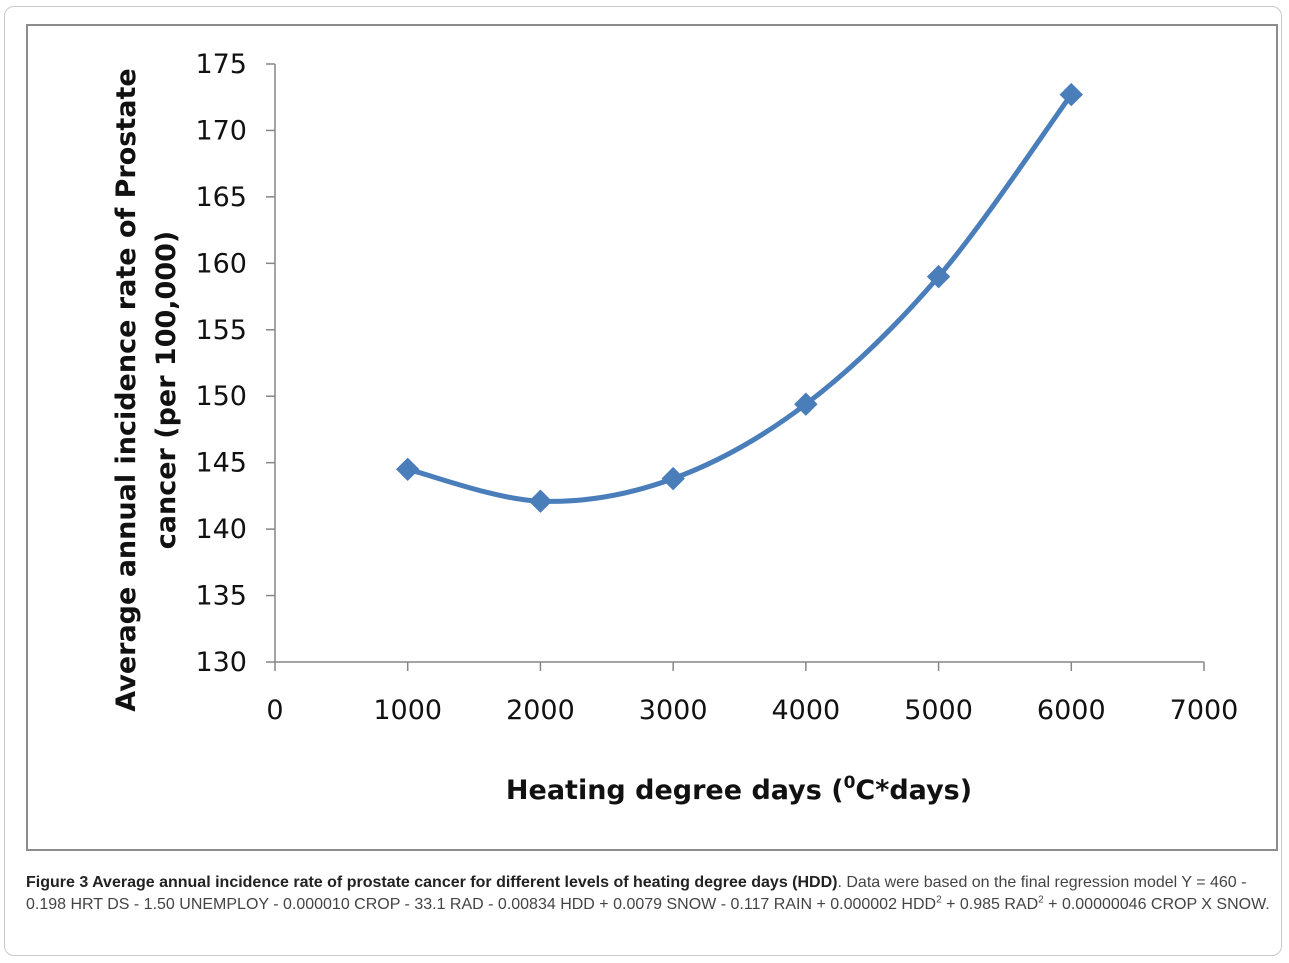  Describe the element at coordinates (913, 790) in the screenshot. I see `x-axis-title-suffix: C*days)` at that location.